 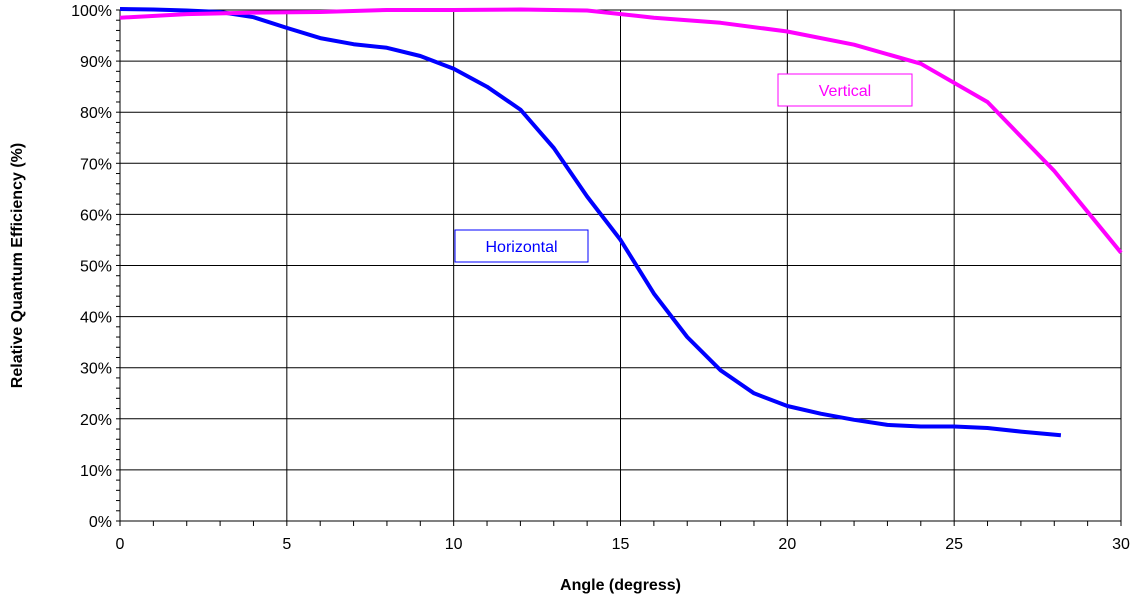 What do you see at coordinates (100, 522) in the screenshot?
I see `y-tick-label: 0%` at bounding box center [100, 522].